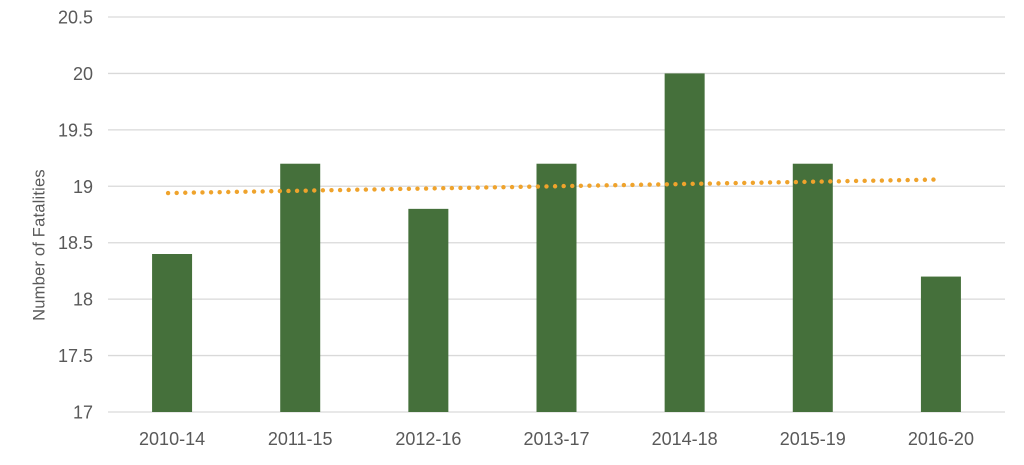  Describe the element at coordinates (172, 439) in the screenshot. I see `x-tick-label: 2010-14` at that location.